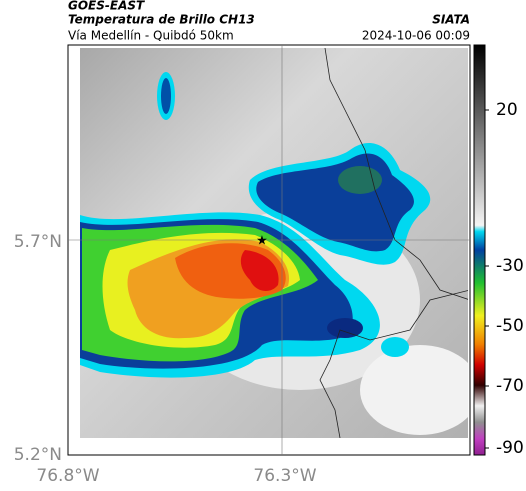 The height and width of the screenshot is (491, 526). What do you see at coordinates (151, 36) in the screenshot?
I see `route: Vía Medellín - Quibdó 50km` at bounding box center [151, 36].